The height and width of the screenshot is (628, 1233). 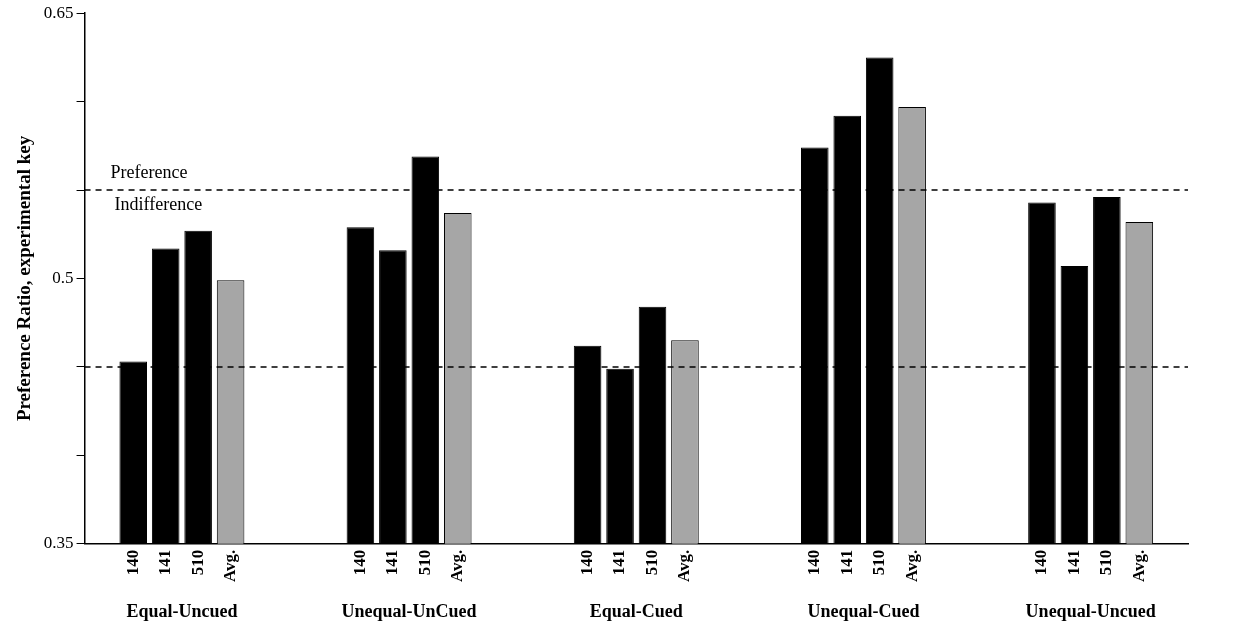 What do you see at coordinates (63, 277) in the screenshot?
I see `y-tick-label: 0.5` at bounding box center [63, 277].